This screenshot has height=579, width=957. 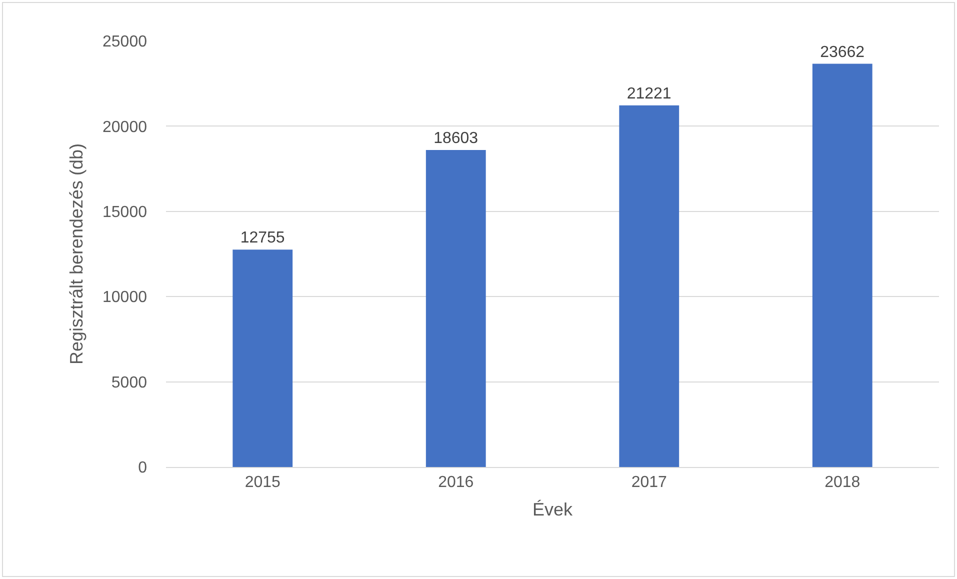 I want to click on y-tick-label: 20000, so click(x=125, y=127).